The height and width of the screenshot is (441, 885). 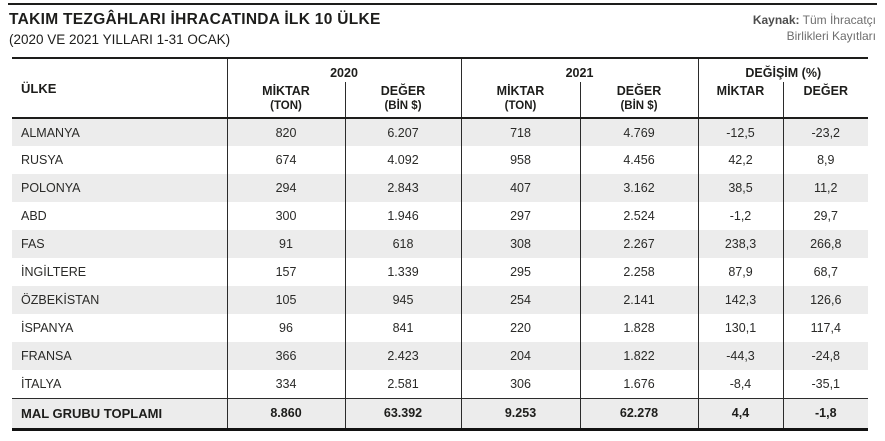 I want to click on value-cell: 42,2, so click(x=741, y=160).